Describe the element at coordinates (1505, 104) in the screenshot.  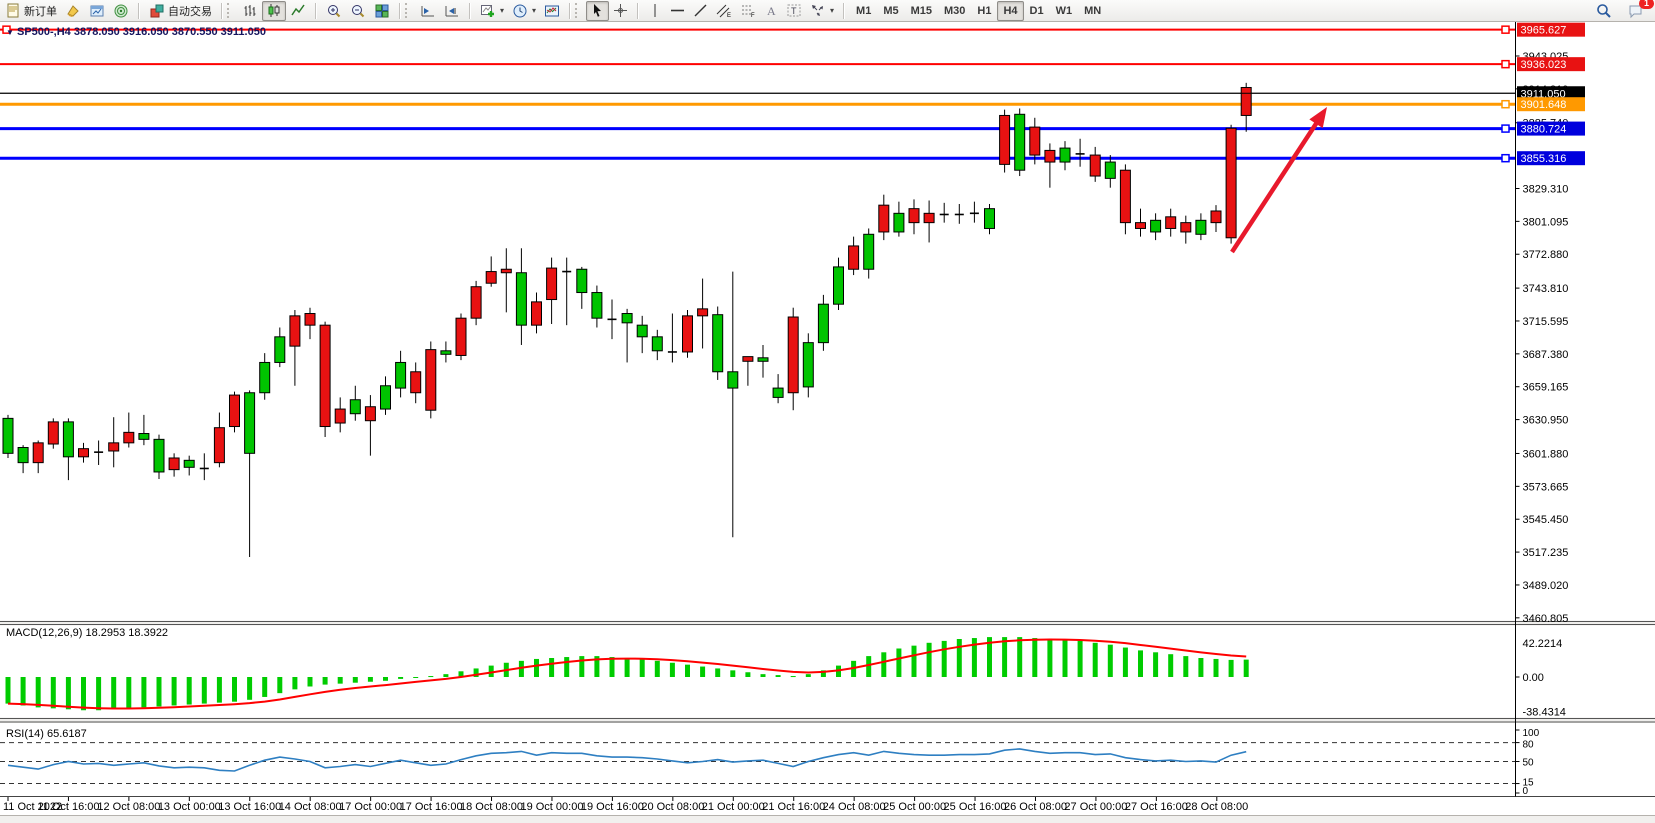
I see `hline-handle-3901.648` at that location.